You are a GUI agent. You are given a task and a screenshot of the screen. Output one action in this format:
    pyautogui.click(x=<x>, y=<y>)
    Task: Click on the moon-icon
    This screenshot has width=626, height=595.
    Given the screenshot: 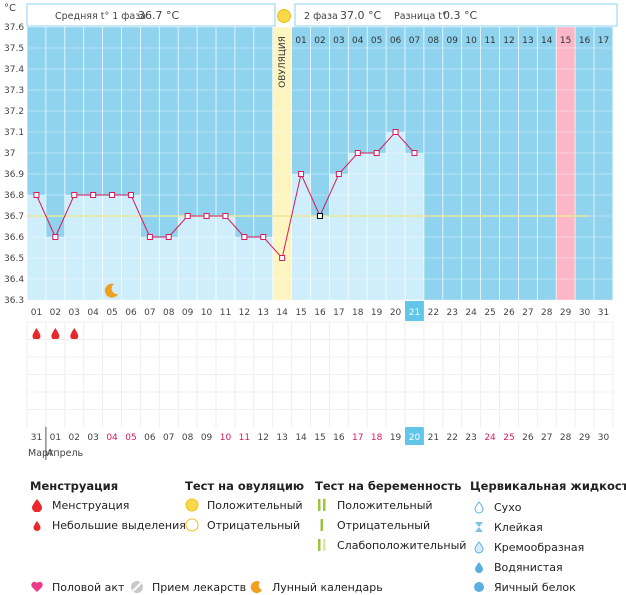 What is the action you would take?
    pyautogui.click(x=257, y=587)
    